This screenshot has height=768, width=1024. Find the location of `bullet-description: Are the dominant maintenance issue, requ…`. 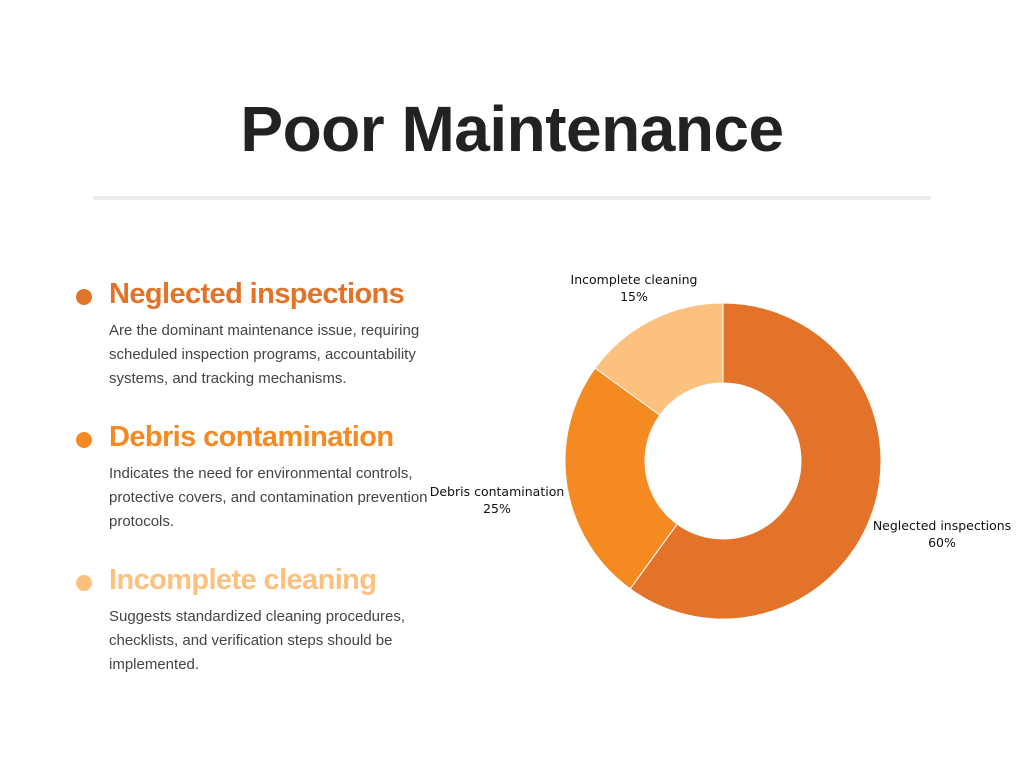

bullet-description: Are the dominant maintenance issue, requ… is located at coordinates (264, 354).